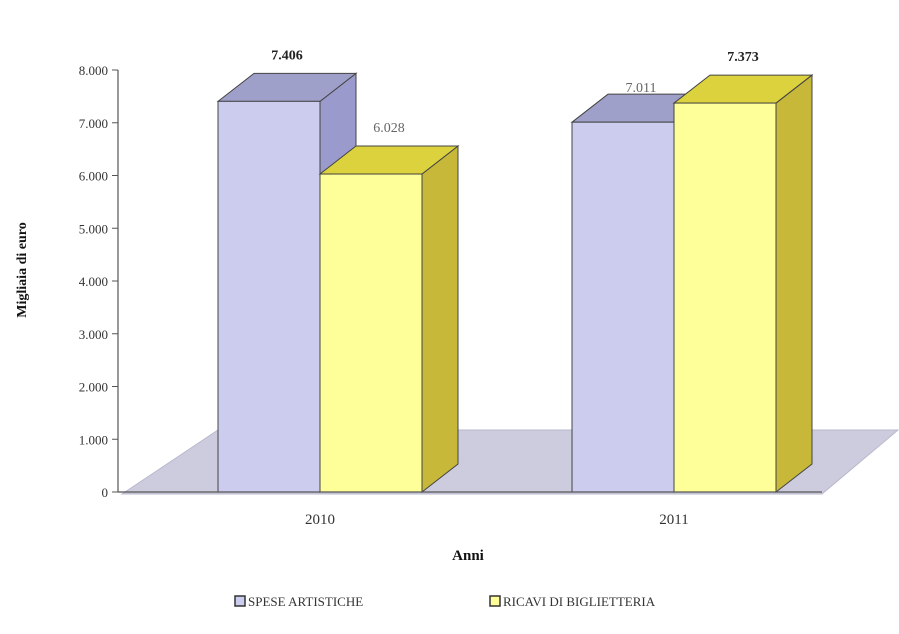 The width and height of the screenshot is (899, 634). What do you see at coordinates (641, 88) in the screenshot?
I see `data-label: 7.011` at bounding box center [641, 88].